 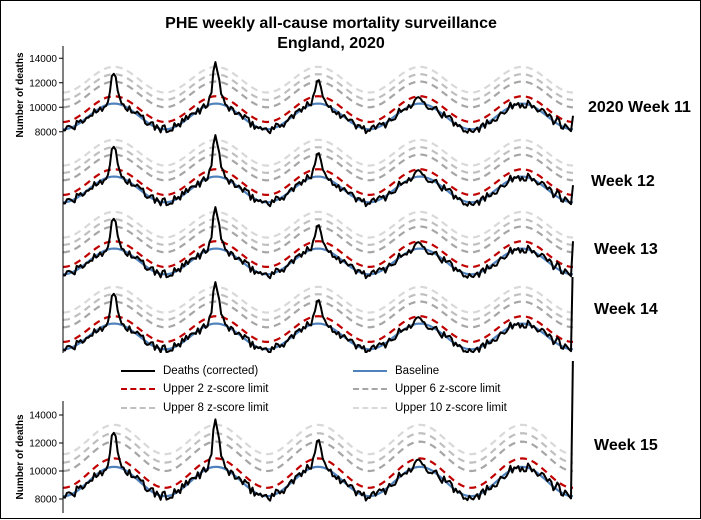 I want to click on legend-z10-swatch, so click(x=370, y=408).